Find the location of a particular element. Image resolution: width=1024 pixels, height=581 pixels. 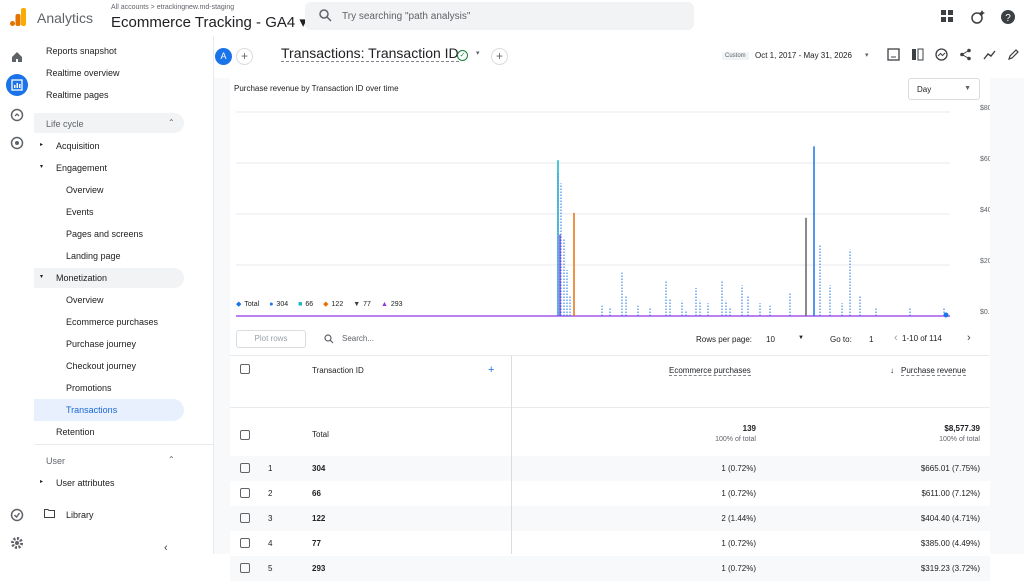

legend-item: ▼ 77 is located at coordinates (362, 304).